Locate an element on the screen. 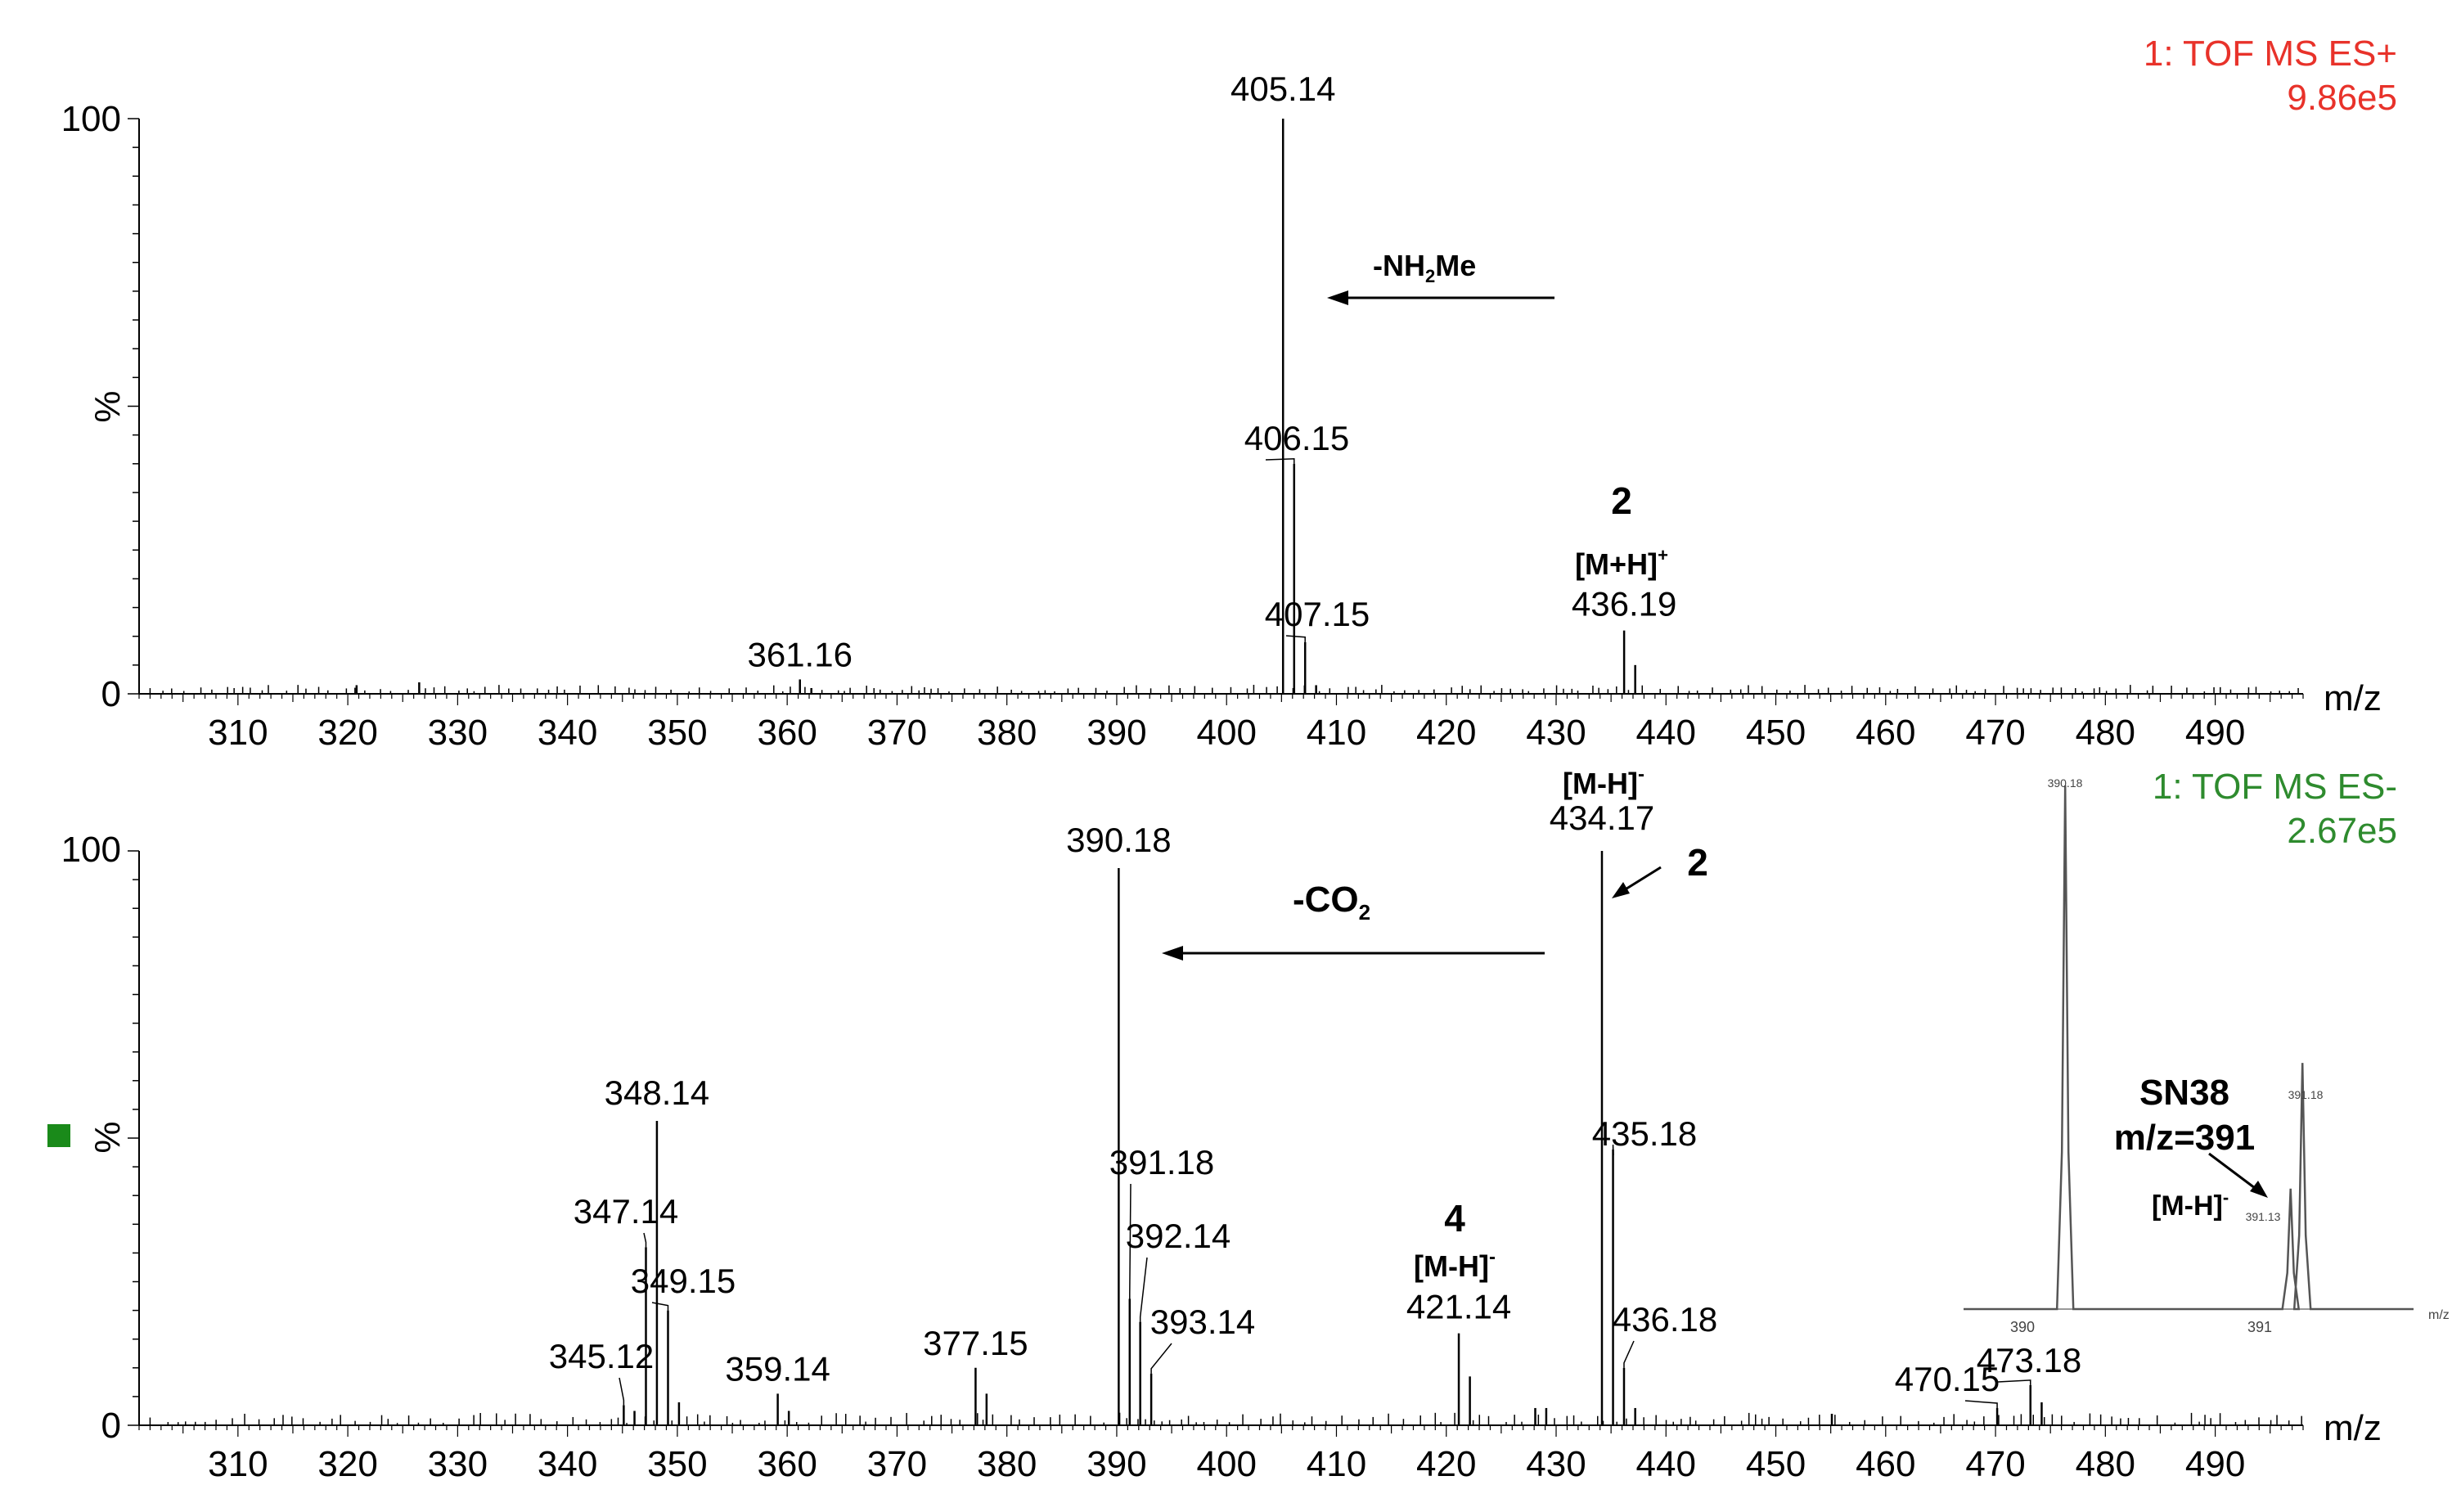 The image size is (2461, 1512). inset-ion-annotation: [M-H]- is located at coordinates (2190, 1205).